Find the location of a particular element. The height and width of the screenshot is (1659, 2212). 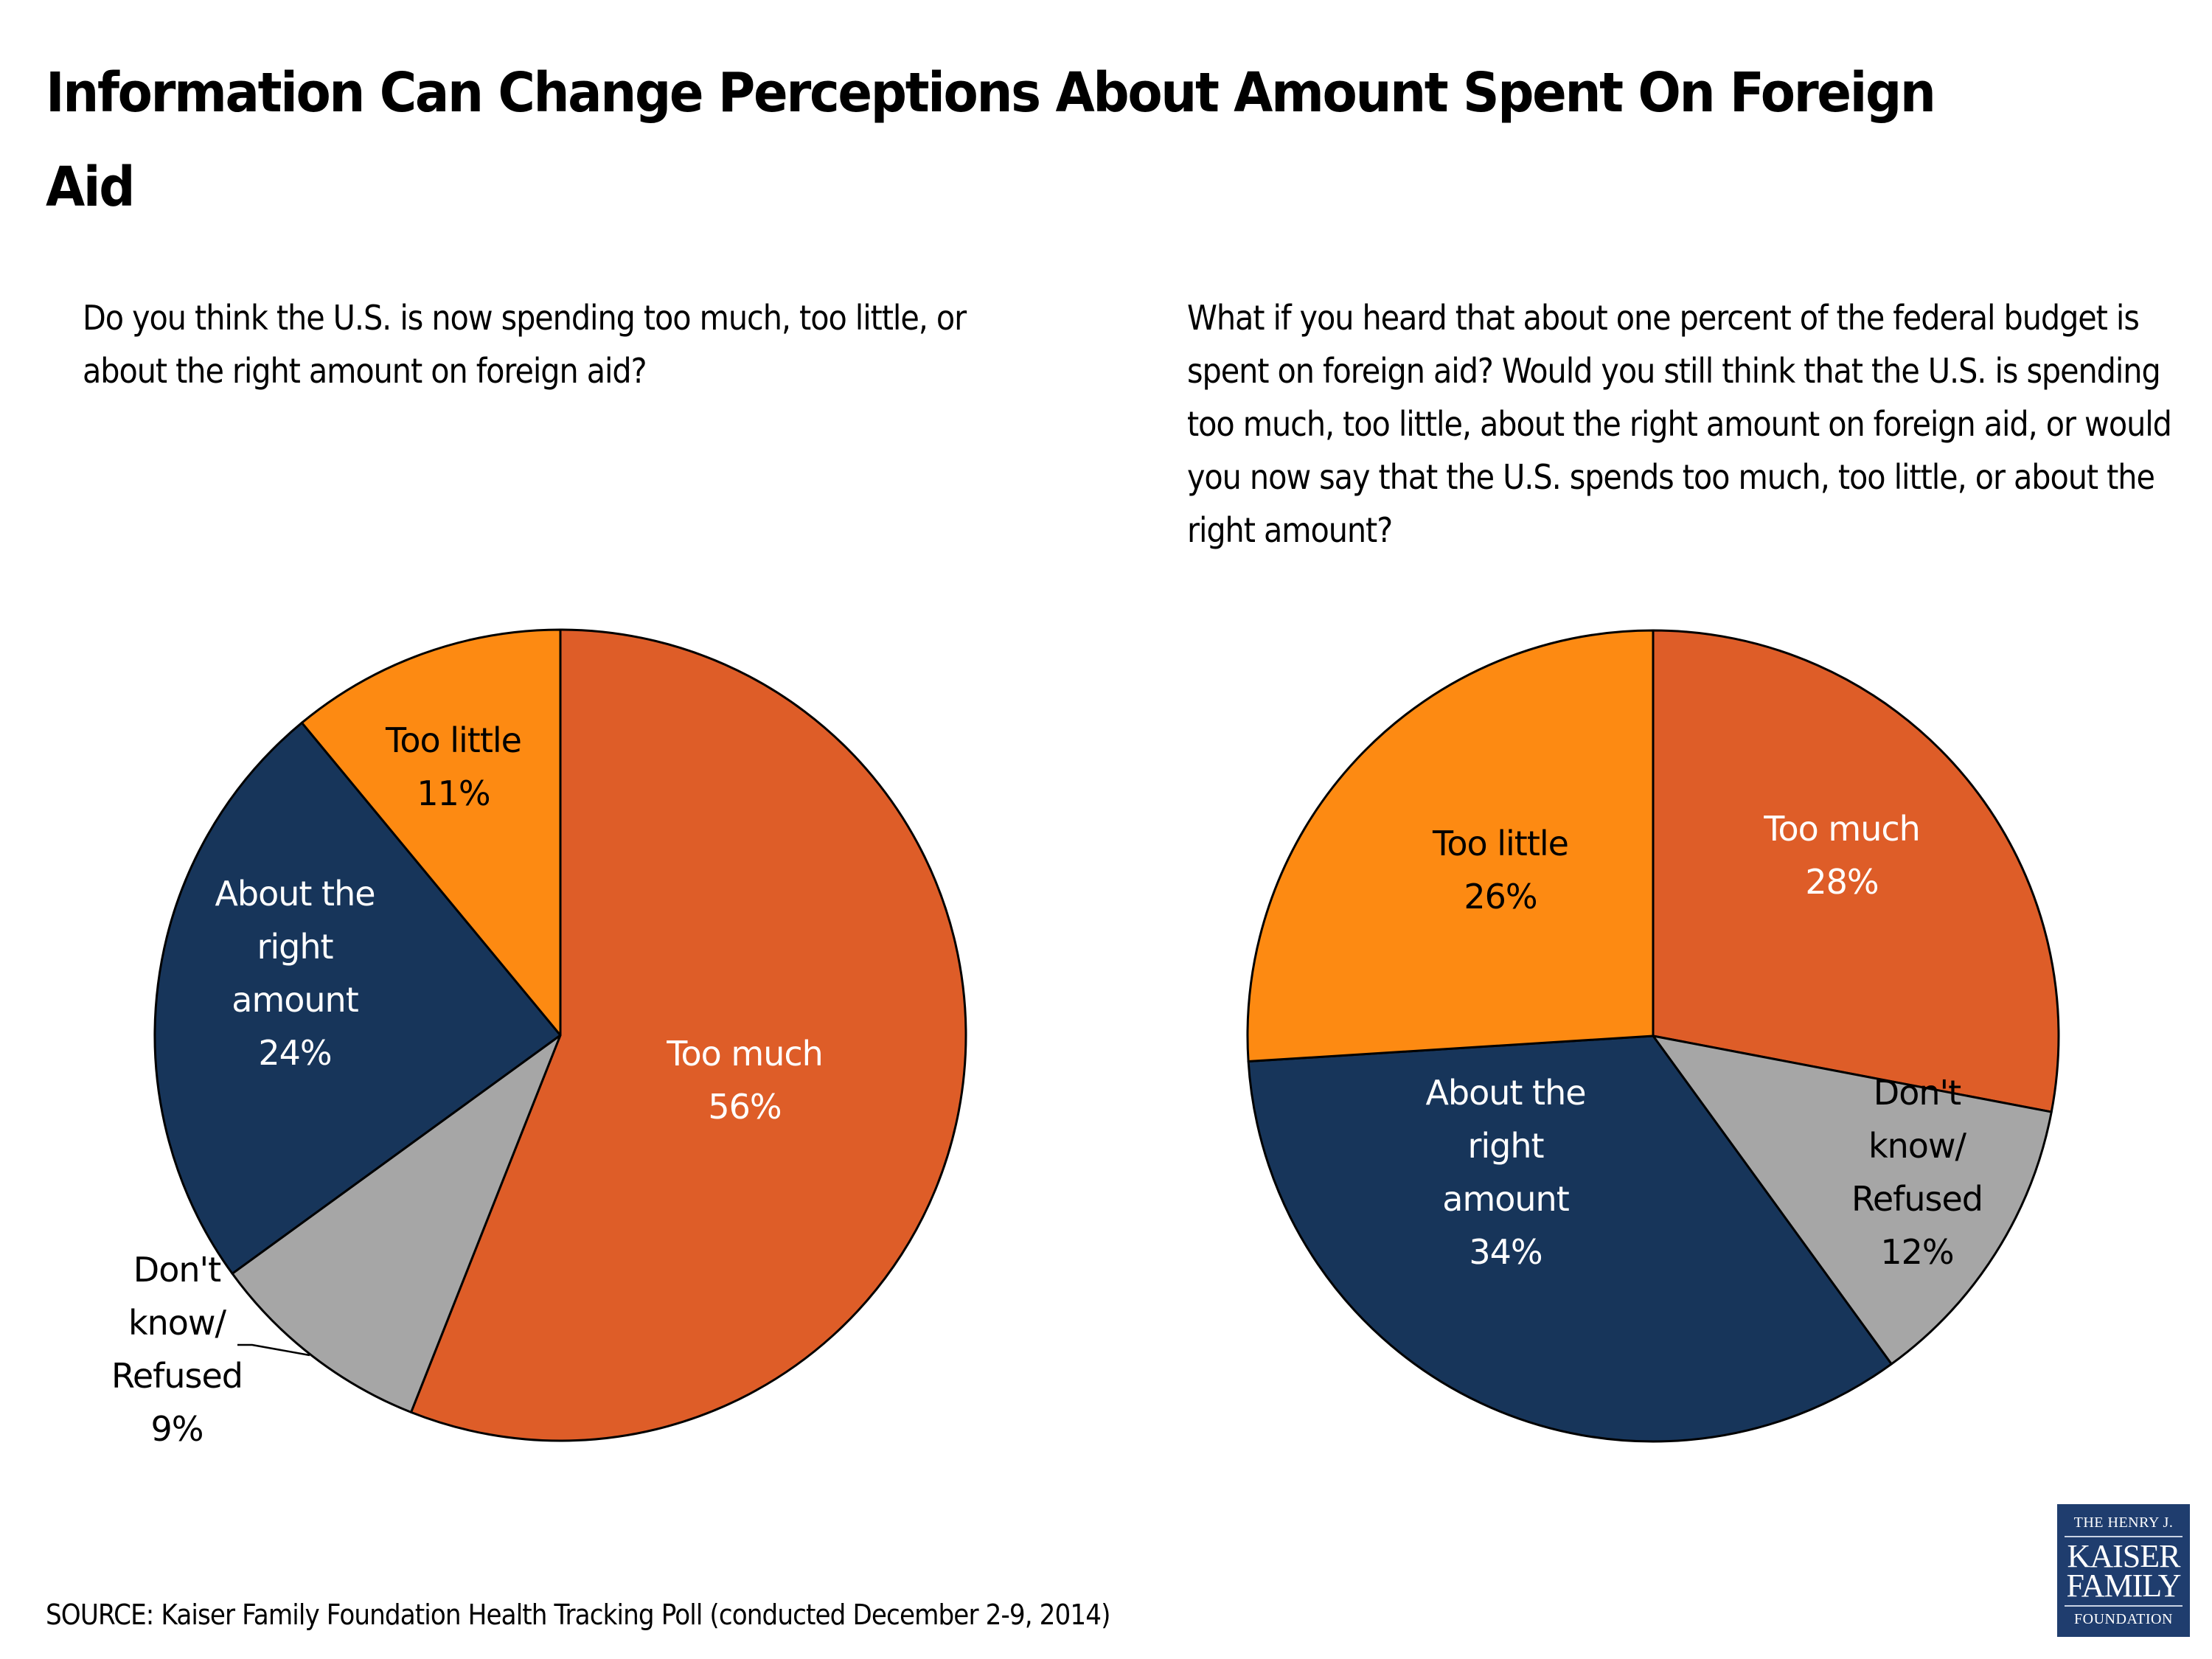

kff-logo: THE HENRY J. KAISER FAMILY FOUNDATION is located at coordinates (2123, 1570).